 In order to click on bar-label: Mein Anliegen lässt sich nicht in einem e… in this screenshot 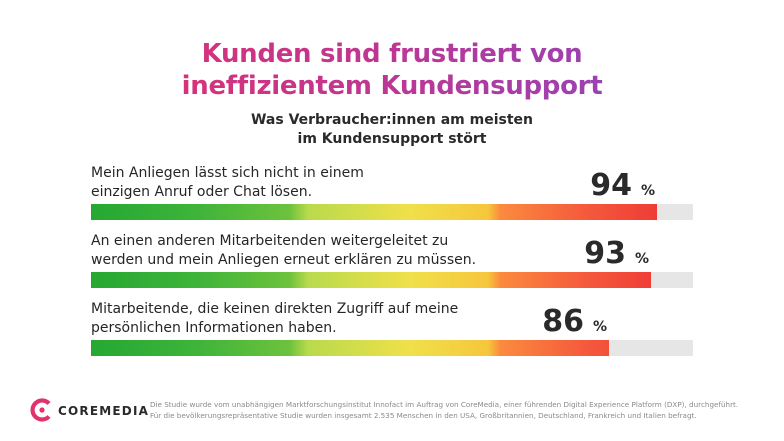, I will do `click(301, 183)`.